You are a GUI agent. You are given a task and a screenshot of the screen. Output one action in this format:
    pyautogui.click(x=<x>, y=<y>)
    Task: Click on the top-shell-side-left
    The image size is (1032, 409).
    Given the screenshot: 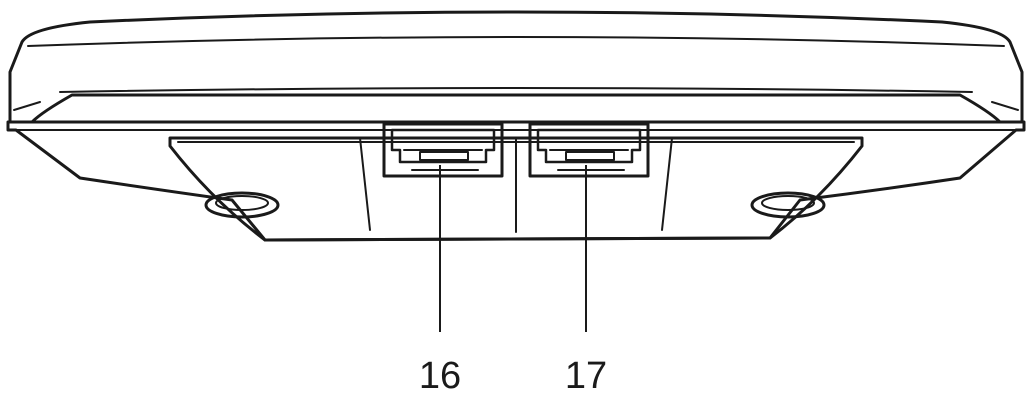 What is the action you would take?
    pyautogui.click(x=27, y=106)
    